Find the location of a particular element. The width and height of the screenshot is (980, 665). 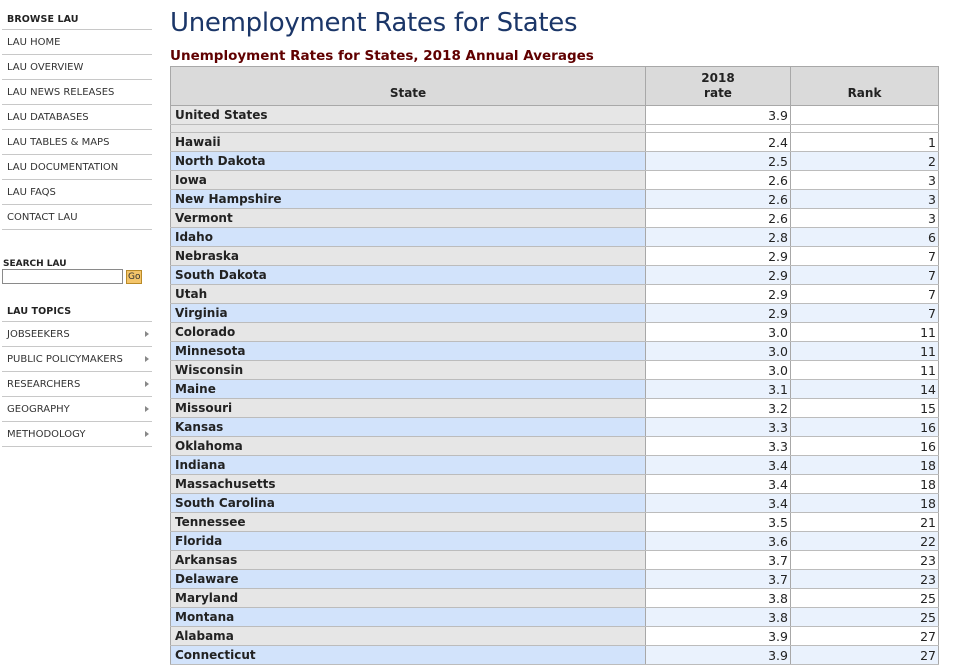

sidebar-topic-public-policymakers: PUBLIC POLICYMAKERS is located at coordinates (77, 359).